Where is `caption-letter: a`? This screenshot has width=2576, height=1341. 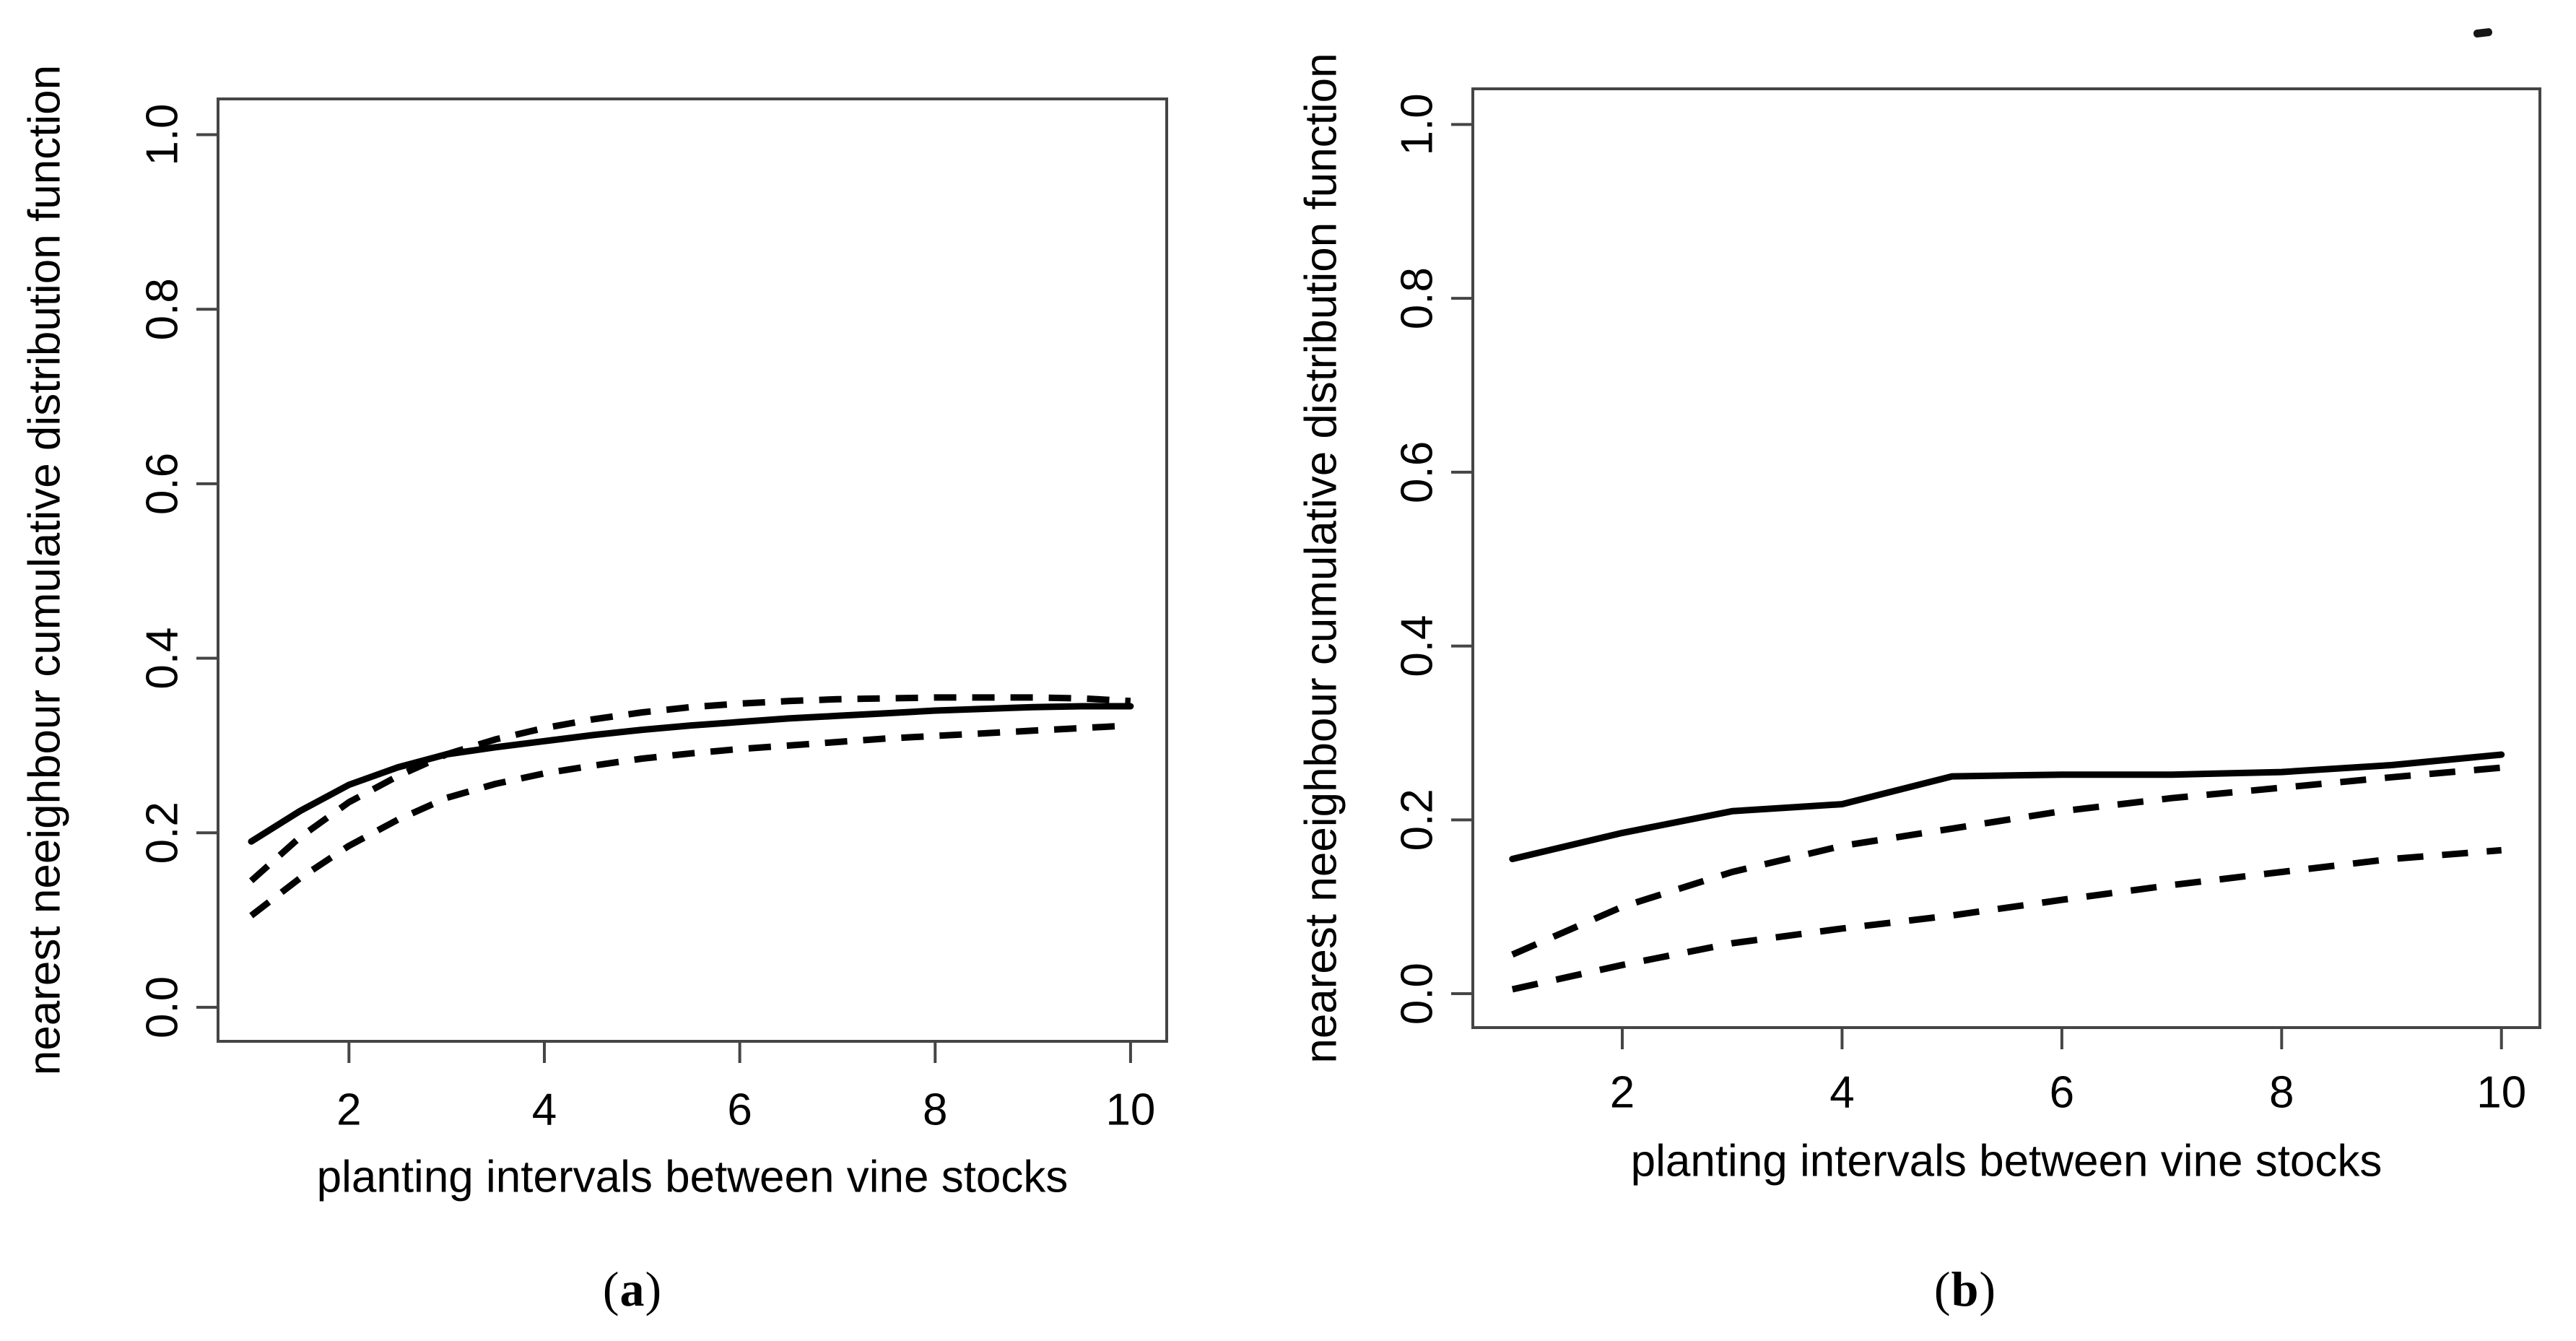
caption-letter: a is located at coordinates (632, 1289).